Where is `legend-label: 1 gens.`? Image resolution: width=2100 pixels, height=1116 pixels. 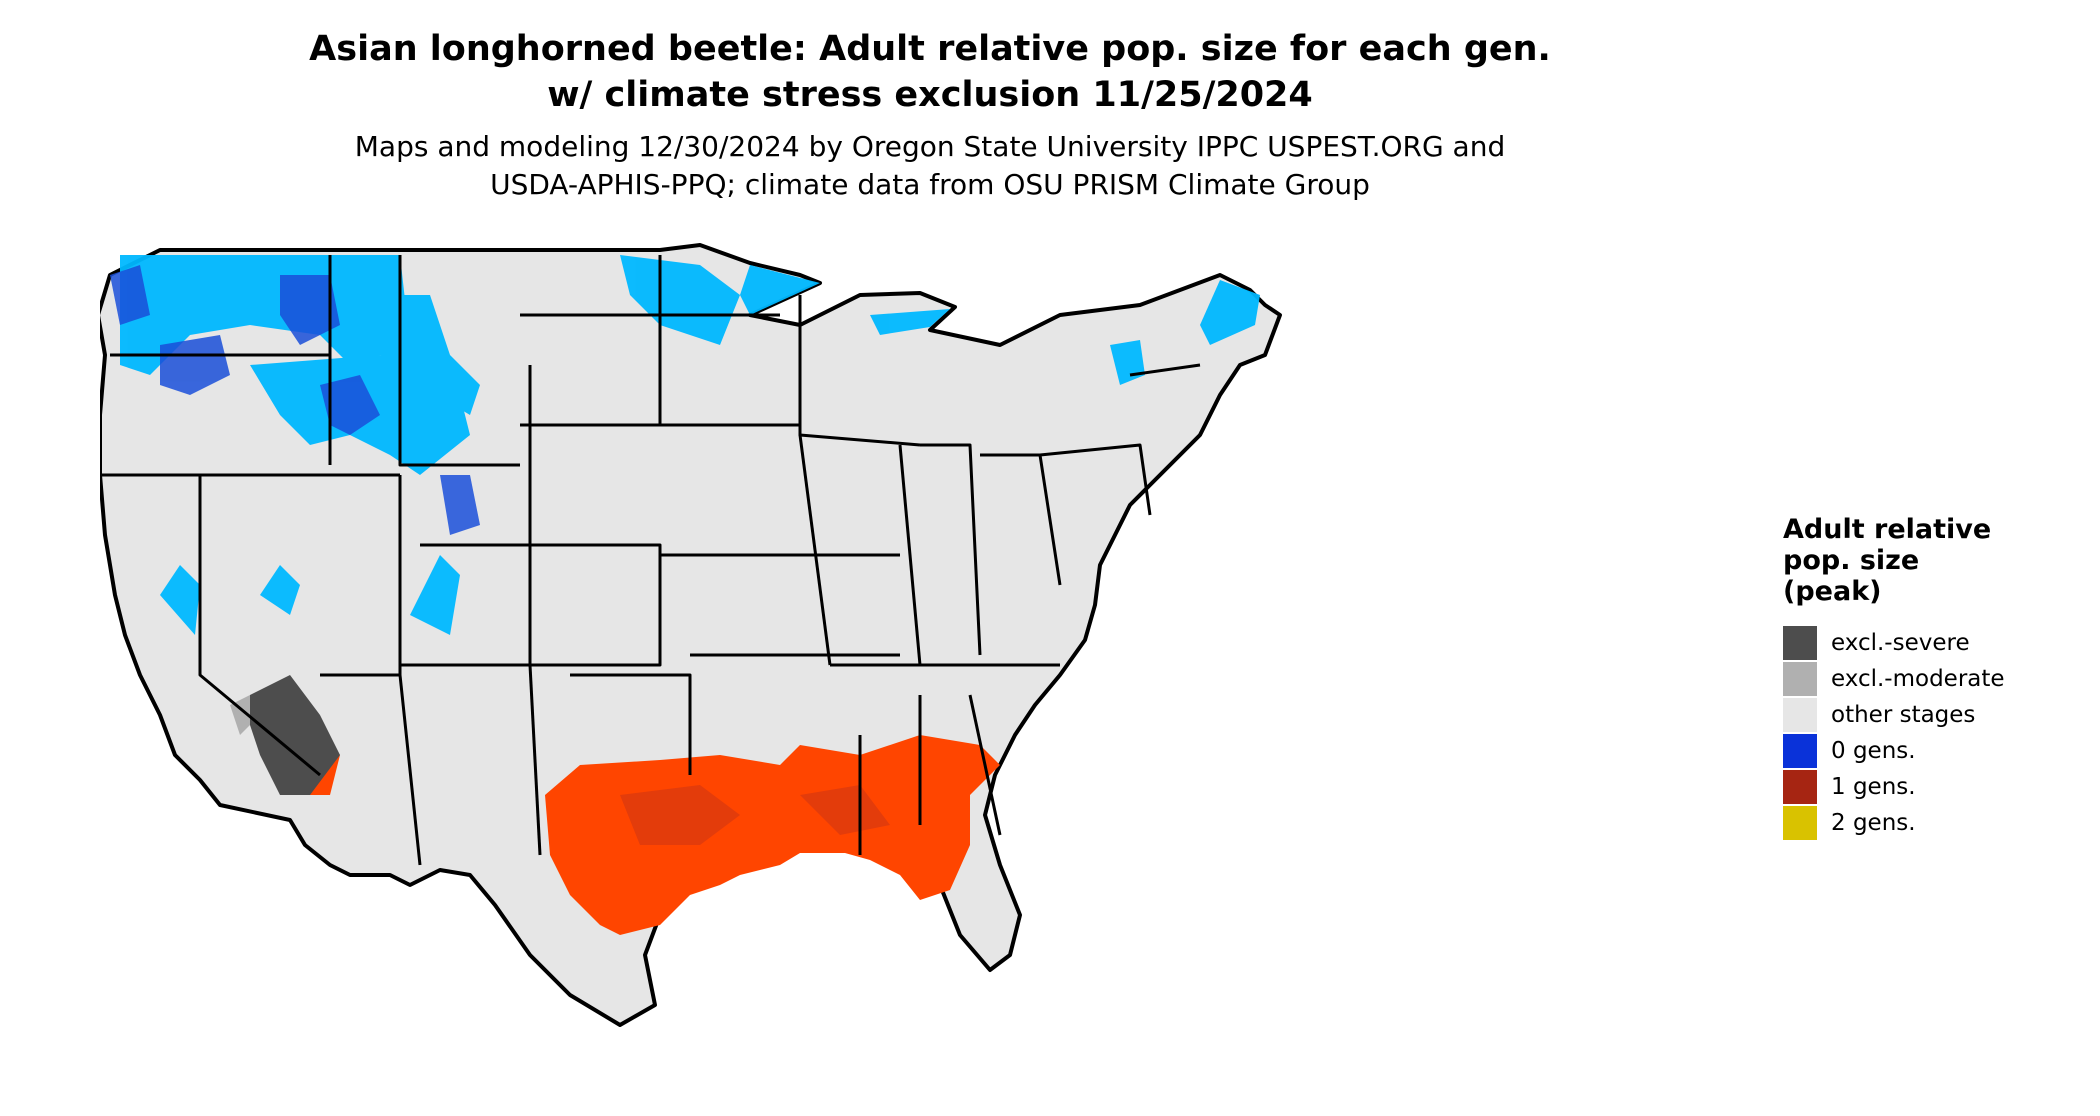 legend-label: 1 gens. is located at coordinates (1873, 787).